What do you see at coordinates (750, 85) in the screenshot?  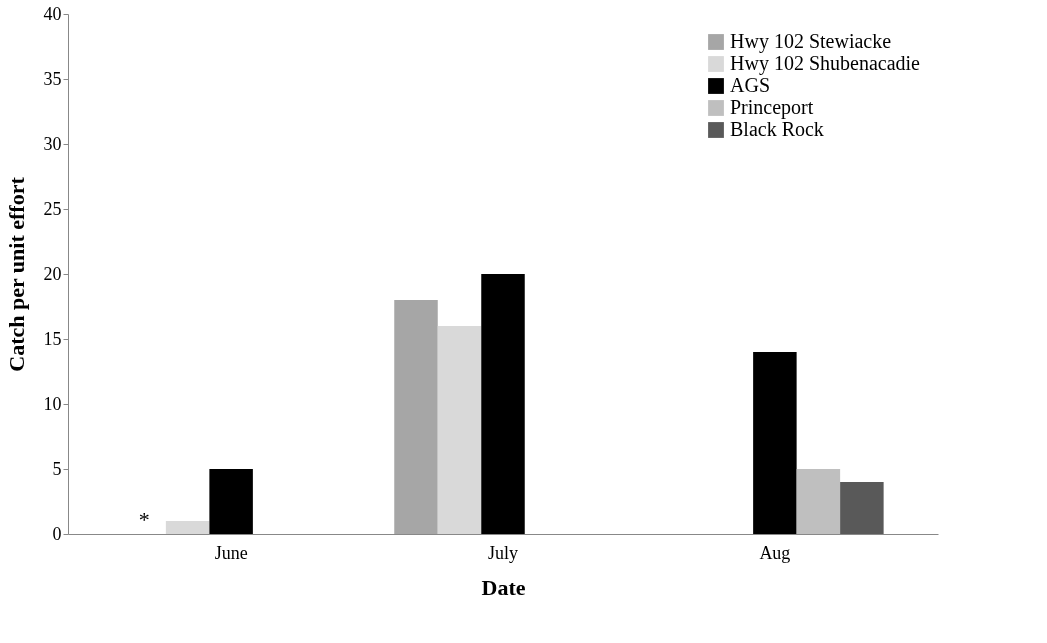 I see `legend-label: AGS` at bounding box center [750, 85].